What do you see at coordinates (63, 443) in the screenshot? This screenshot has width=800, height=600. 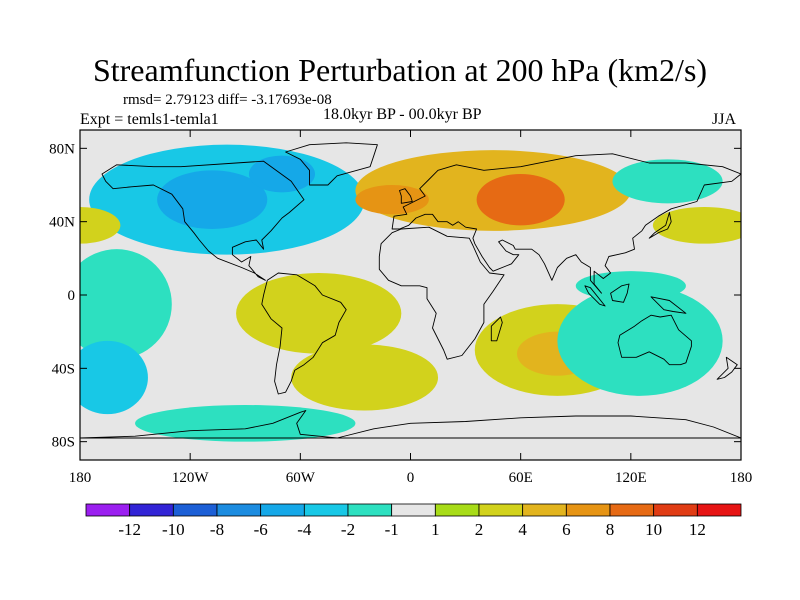 I see `y-tick-label: 80S` at bounding box center [63, 443].